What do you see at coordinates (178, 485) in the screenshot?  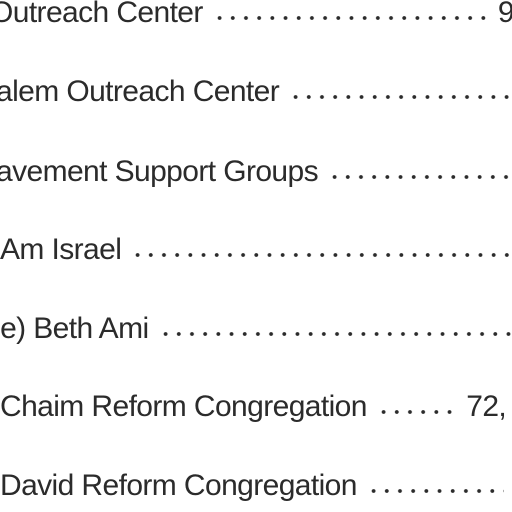 I see `entry-name: David Reform Congregation` at bounding box center [178, 485].